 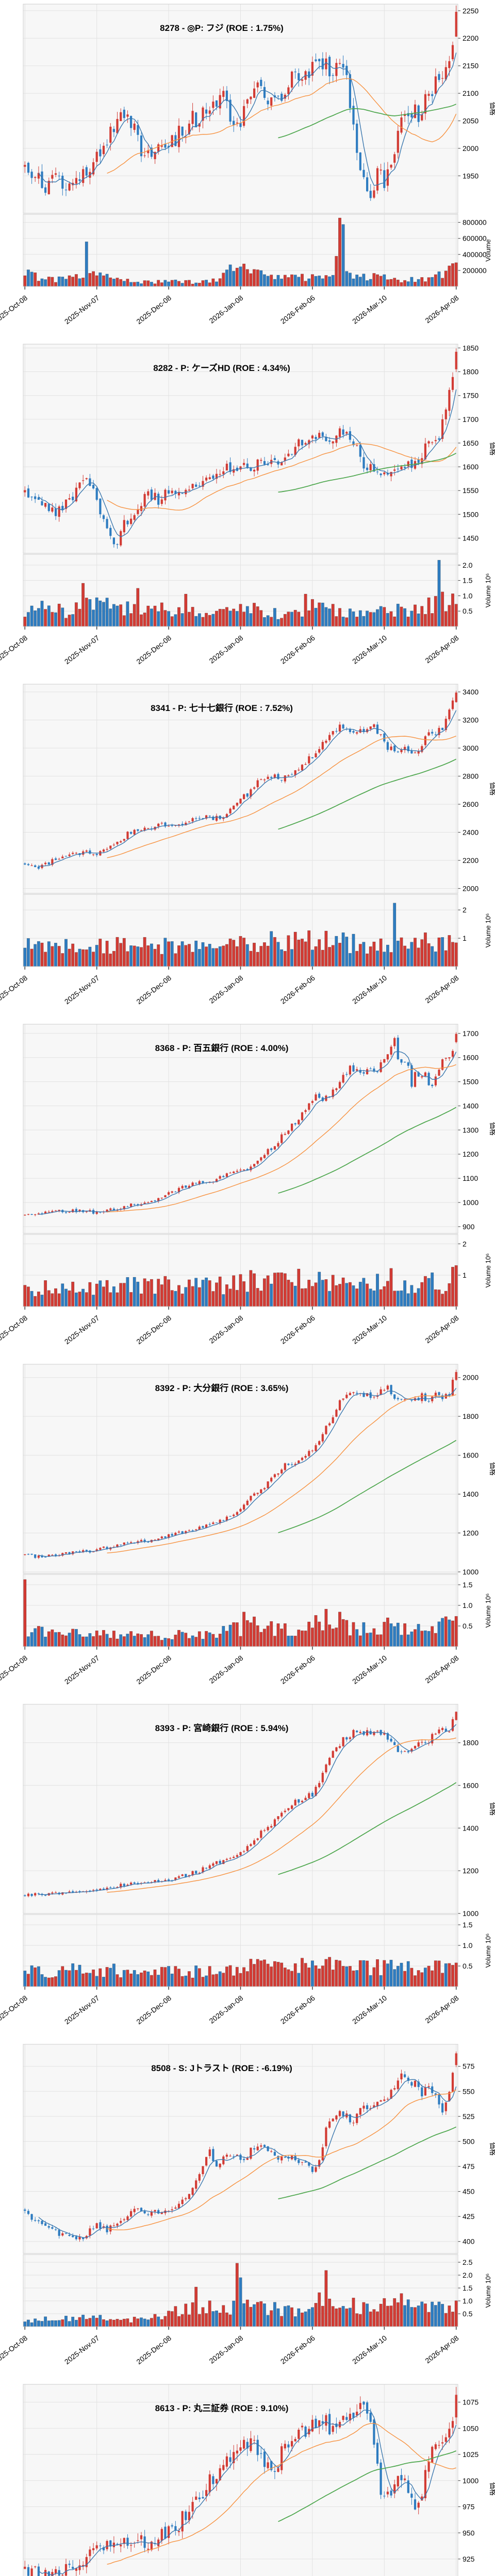 What do you see at coordinates (469, 2116) in the screenshot?
I see `svg-text: 525` at bounding box center [469, 2116].